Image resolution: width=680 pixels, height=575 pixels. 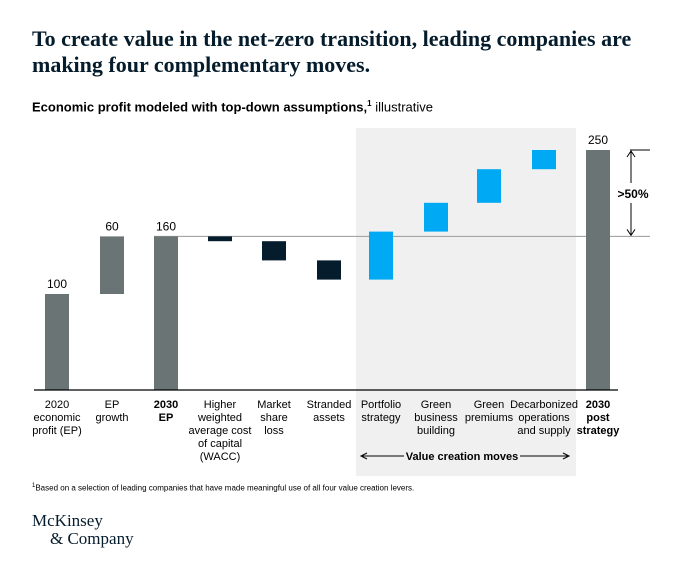 I want to click on value-creation-label: Value creation moves, so click(x=462, y=457).